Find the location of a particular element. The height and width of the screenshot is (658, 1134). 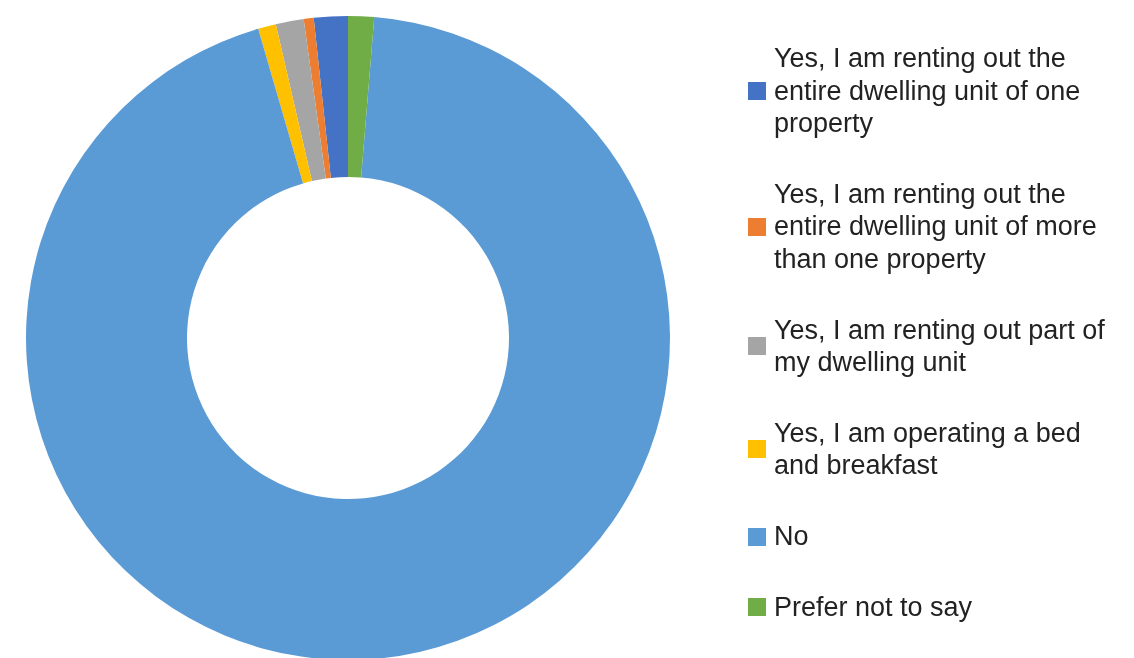

legend-label: Yes, I am renting out the entire dwelling unit of one property is located at coordinates (928, 91).